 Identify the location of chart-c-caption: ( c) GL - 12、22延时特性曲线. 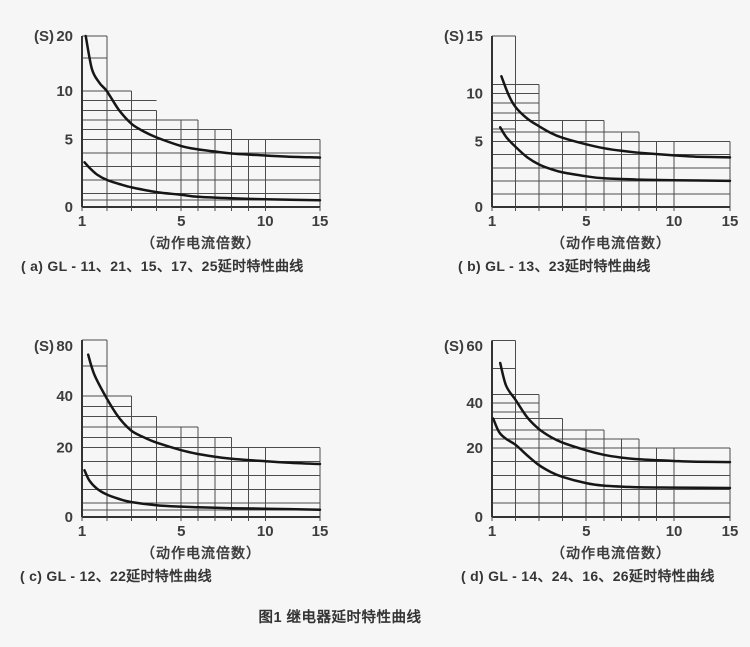
(116, 576).